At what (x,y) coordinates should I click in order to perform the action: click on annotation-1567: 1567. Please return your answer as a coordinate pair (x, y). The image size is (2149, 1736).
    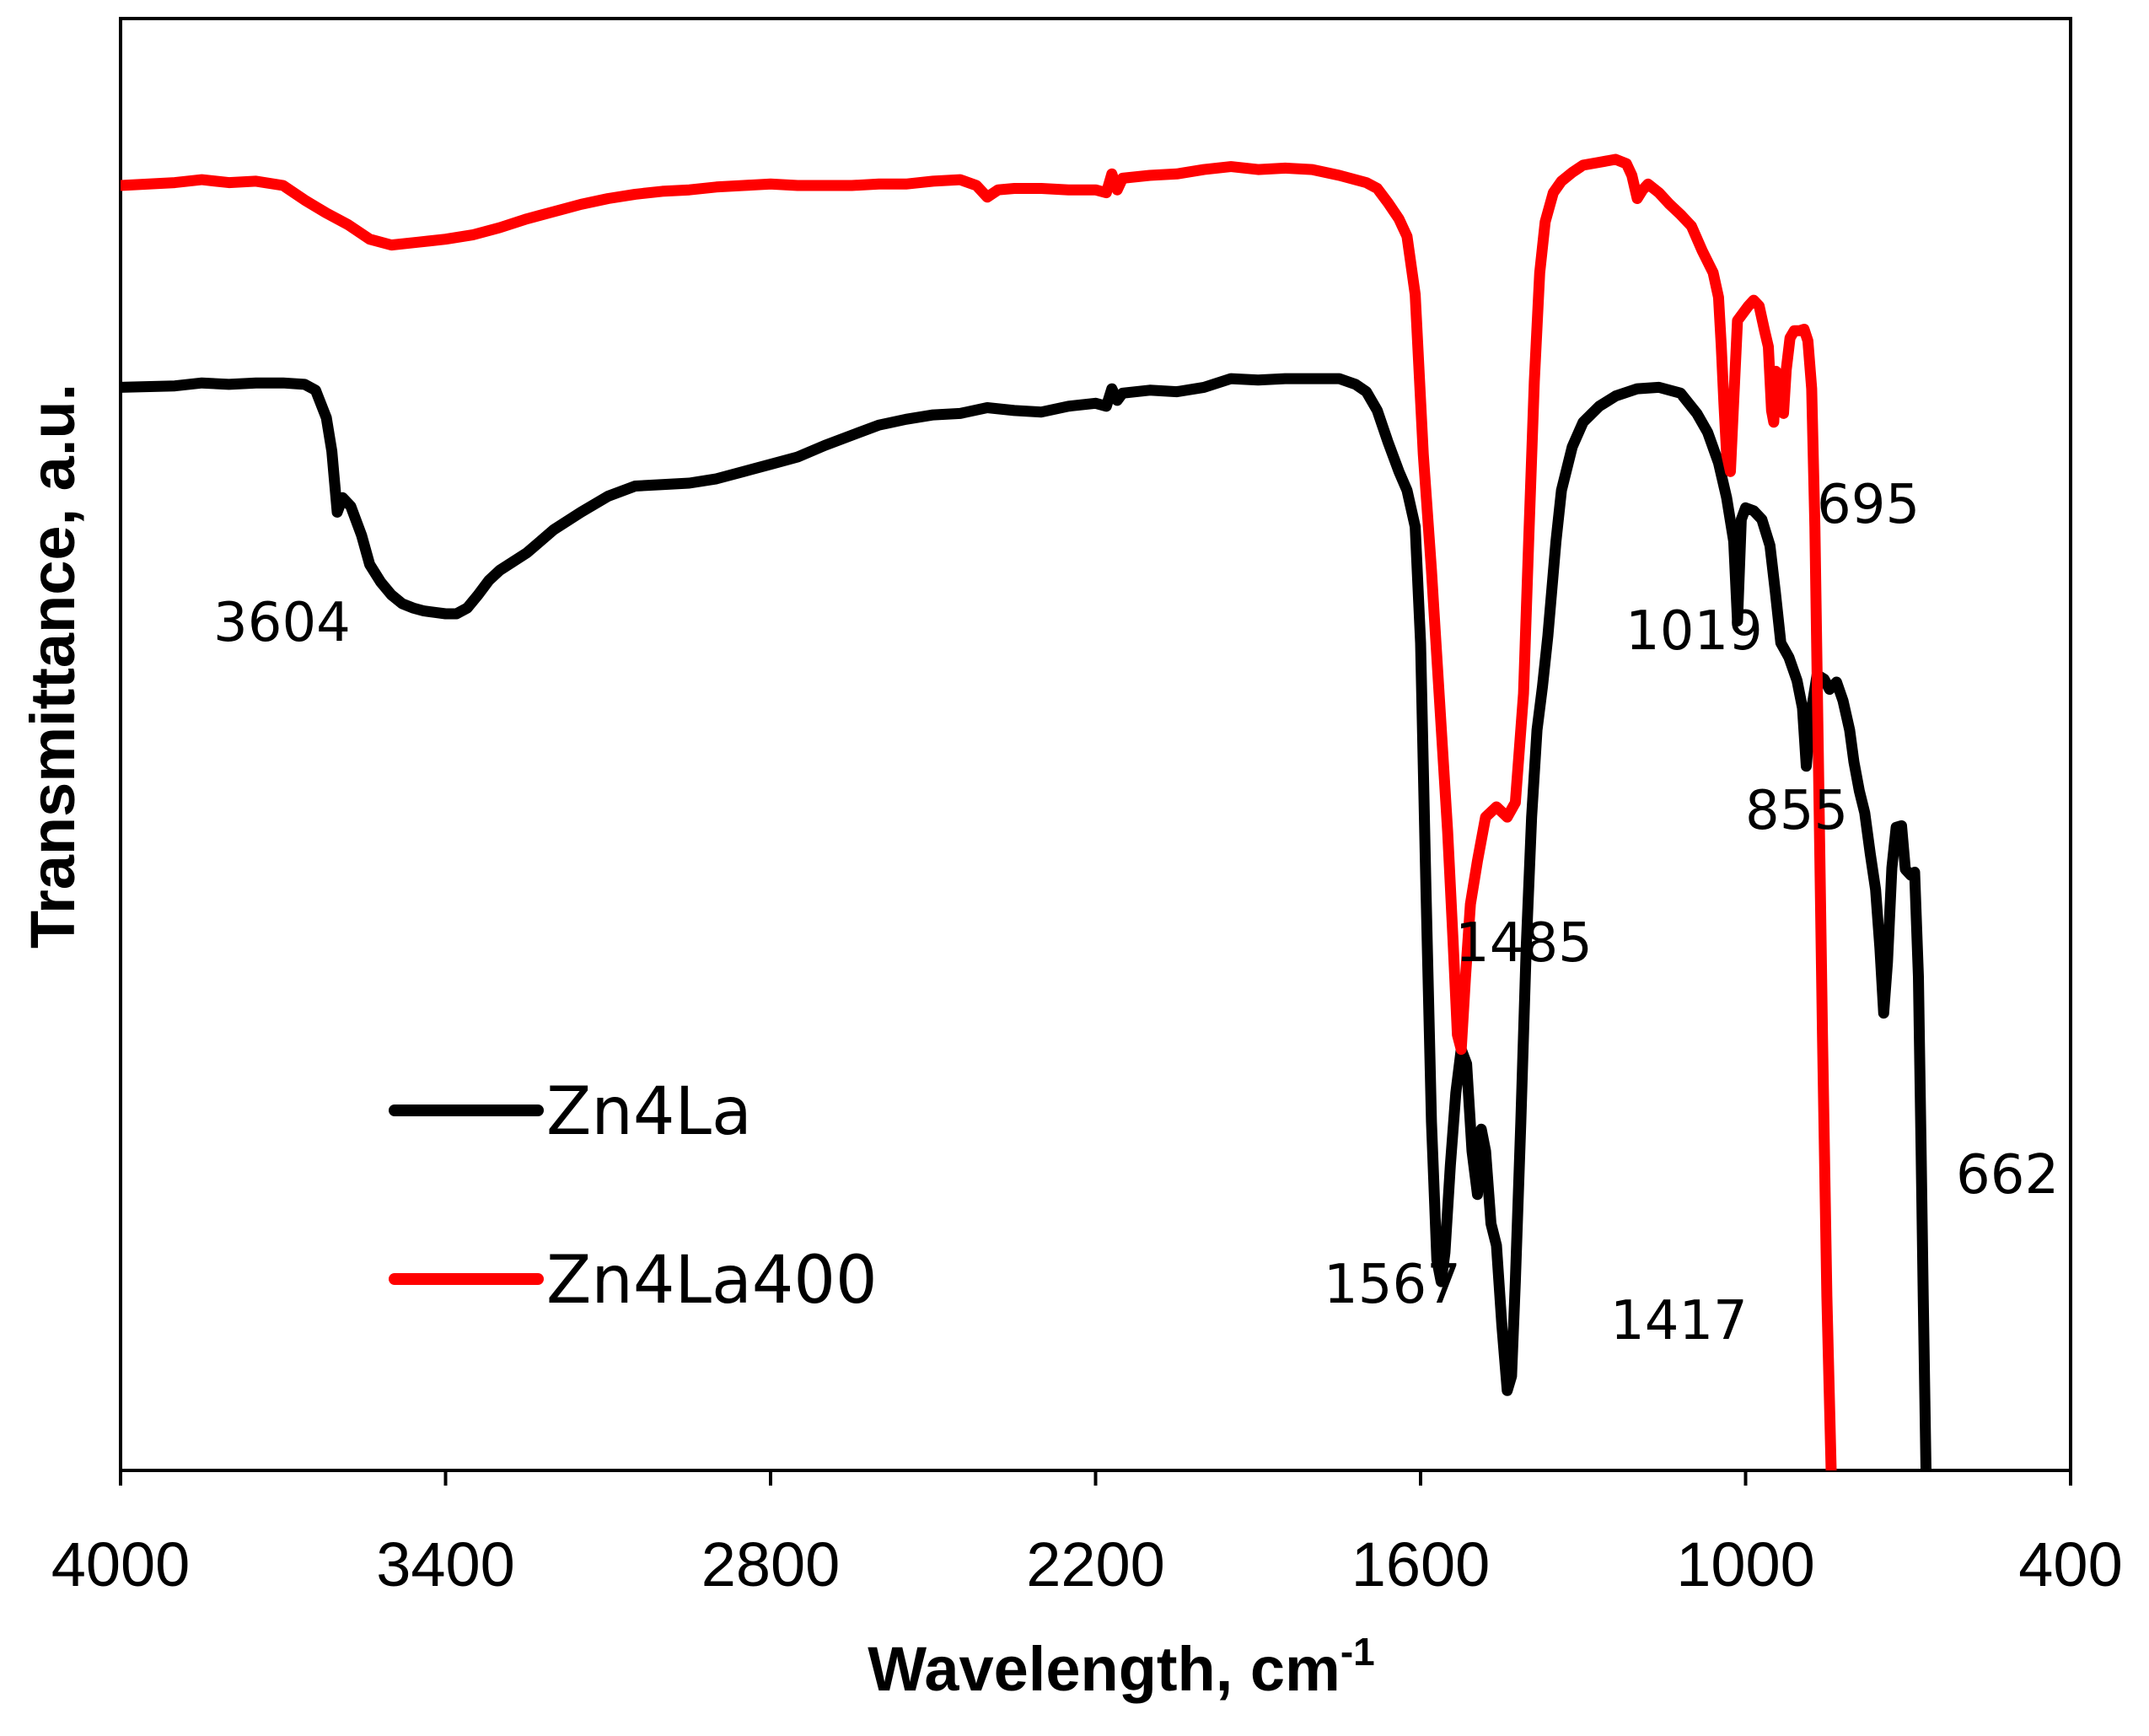
    Looking at the image, I should click on (1392, 1285).